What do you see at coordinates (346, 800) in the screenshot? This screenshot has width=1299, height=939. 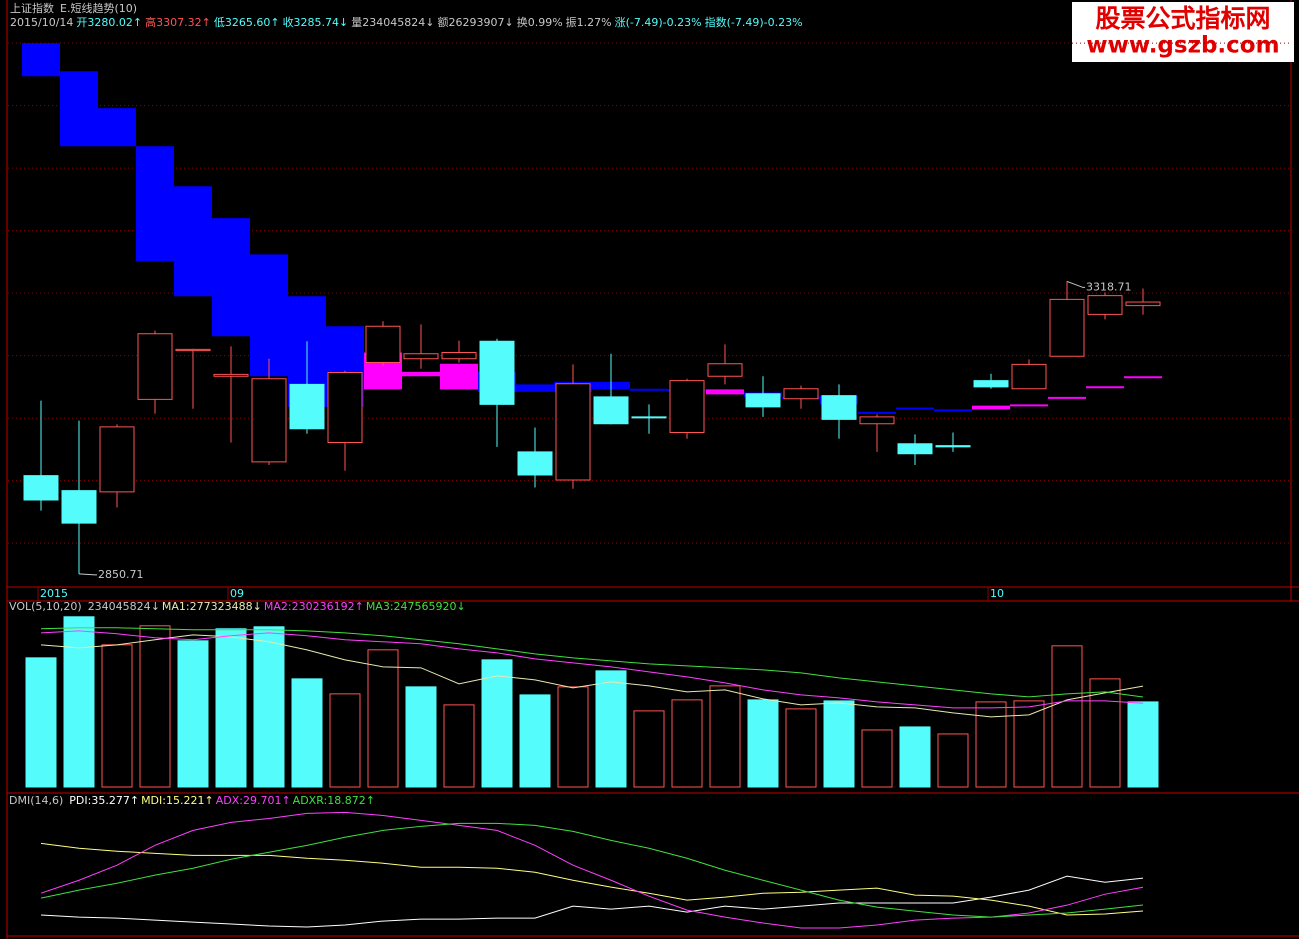 I see `legend-value: 18.872` at bounding box center [346, 800].